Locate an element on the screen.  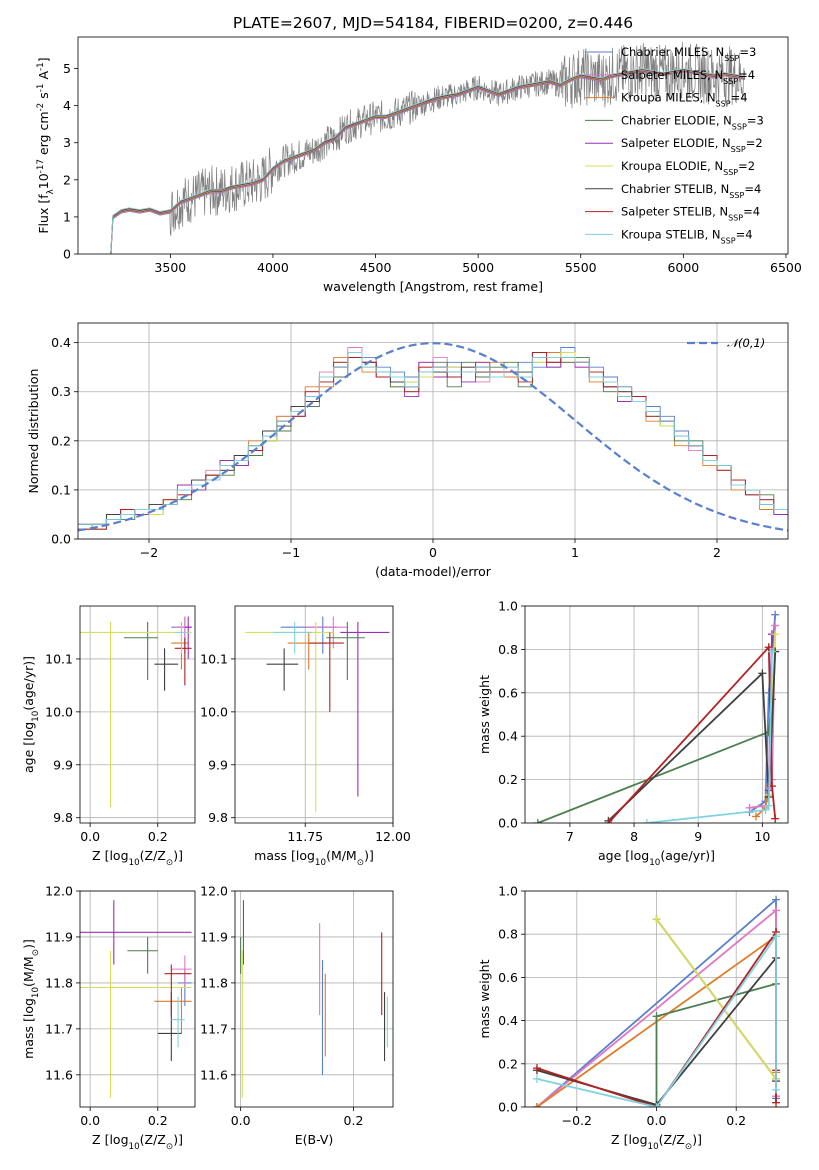
y-tick-label: 11.7 is located at coordinates (214, 1028).